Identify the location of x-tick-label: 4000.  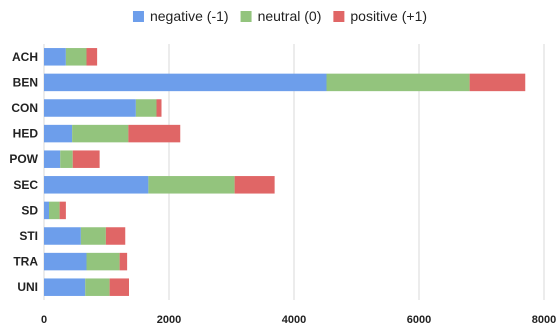
(294, 319).